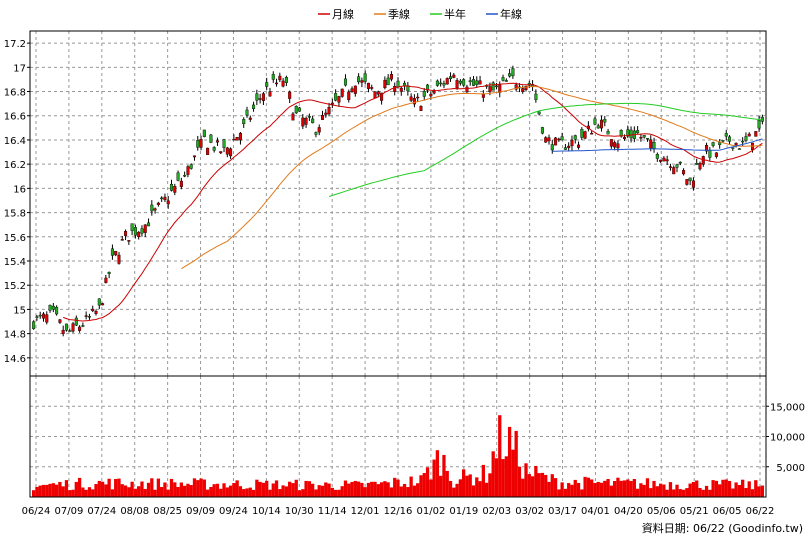 The height and width of the screenshot is (540, 808). What do you see at coordinates (420, 14) in the screenshot?
I see `legend: 月線 季線 半年 年線` at bounding box center [420, 14].